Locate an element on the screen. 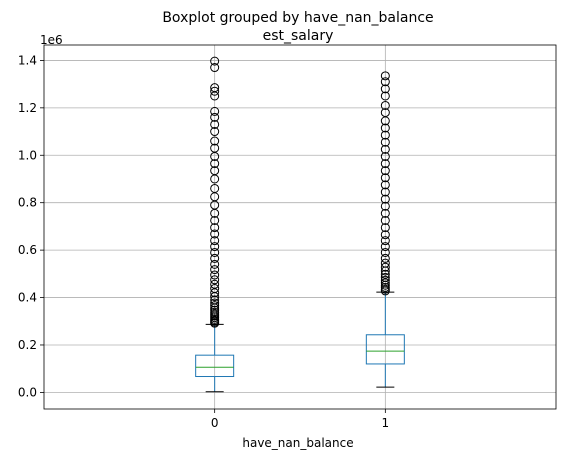 The width and height of the screenshot is (563, 461). y-tick-label: 0.4 is located at coordinates (27, 298).